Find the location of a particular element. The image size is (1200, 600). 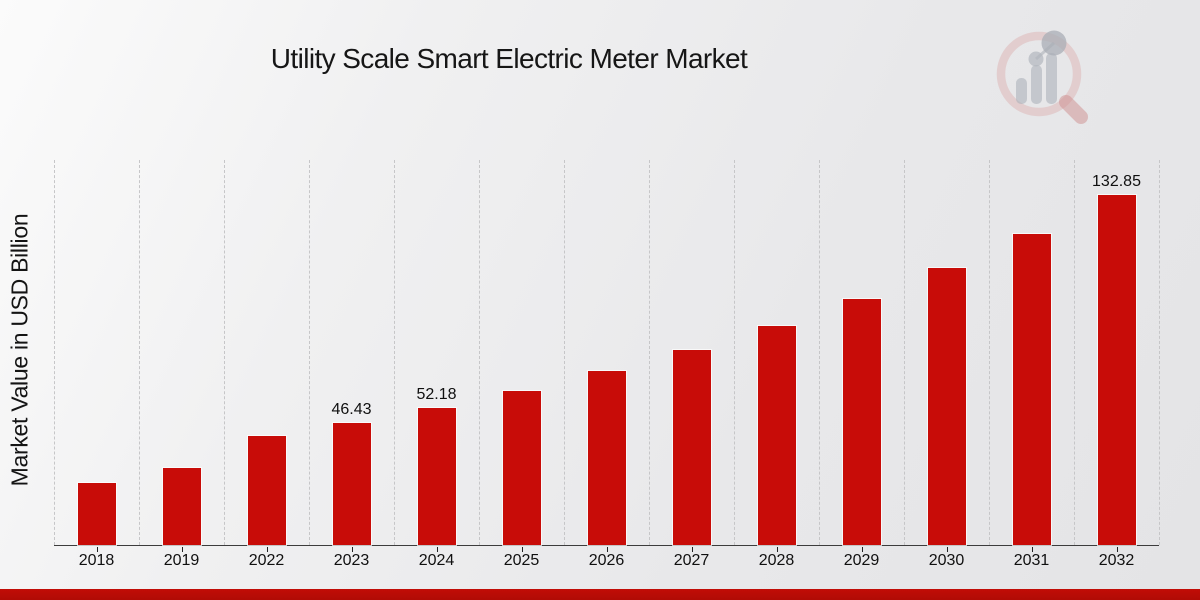

bar-2029 is located at coordinates (861, 422).